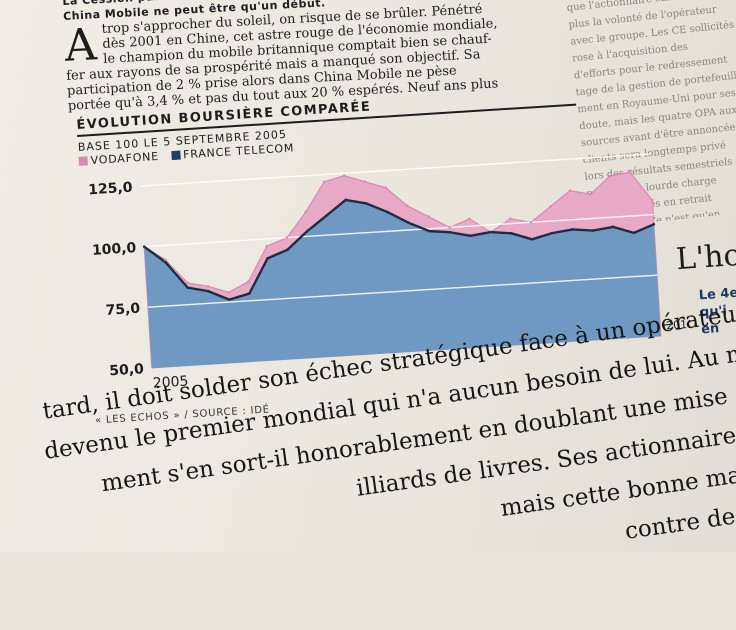 The width and height of the screenshot is (736, 630). Describe the element at coordinates (170, 382) in the screenshot. I see `x-tick-label: 2005` at that location.